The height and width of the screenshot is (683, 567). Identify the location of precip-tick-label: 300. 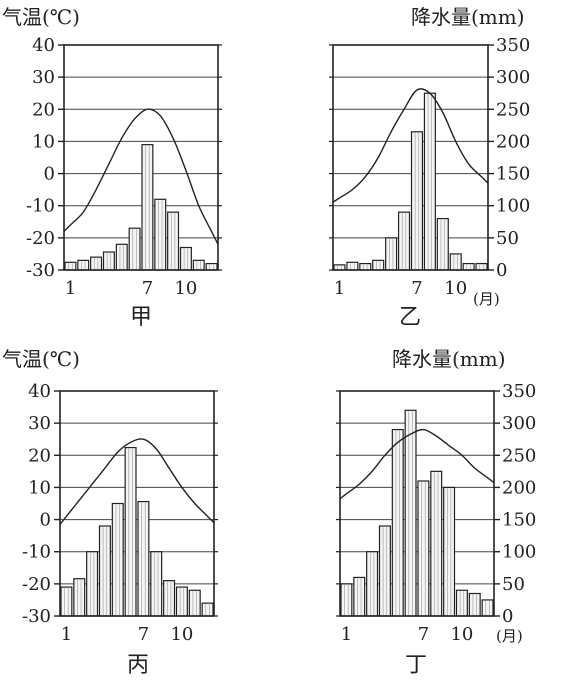
(513, 77).